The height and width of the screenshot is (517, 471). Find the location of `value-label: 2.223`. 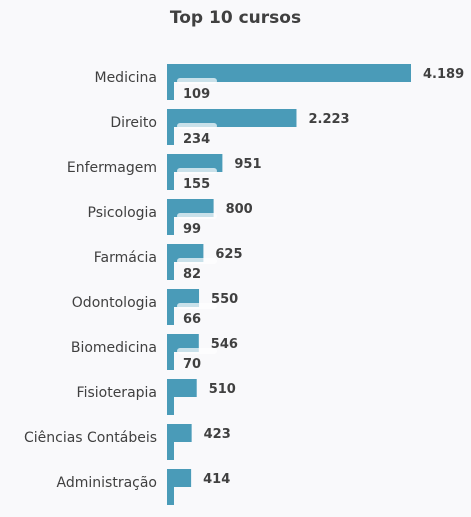

value-label: 2.223 is located at coordinates (328, 119).